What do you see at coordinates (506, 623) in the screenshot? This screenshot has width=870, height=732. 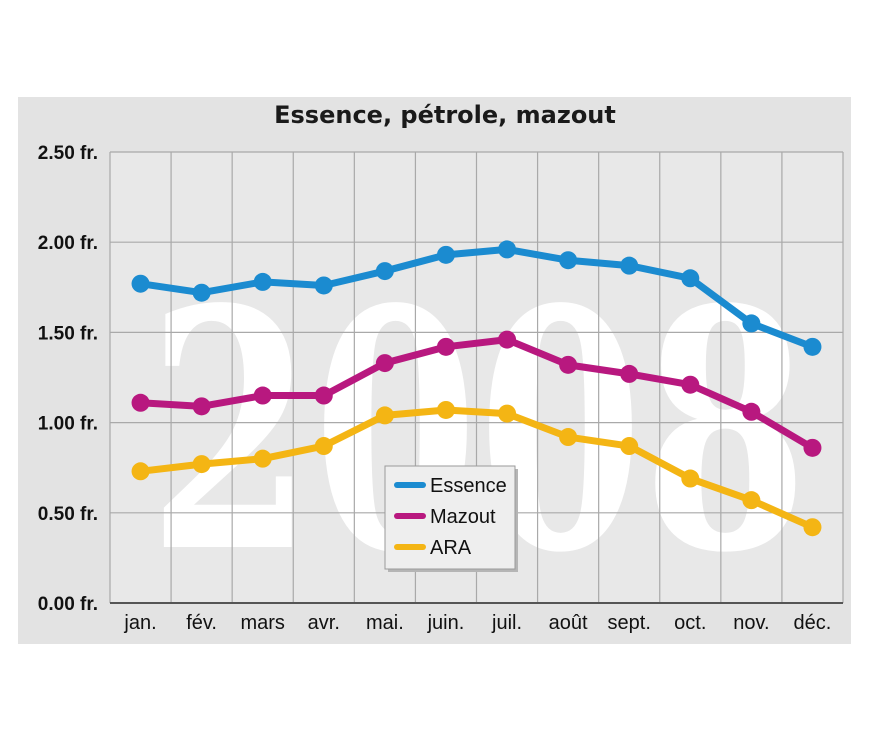 I see `x-tick-label: juil.` at bounding box center [506, 623].